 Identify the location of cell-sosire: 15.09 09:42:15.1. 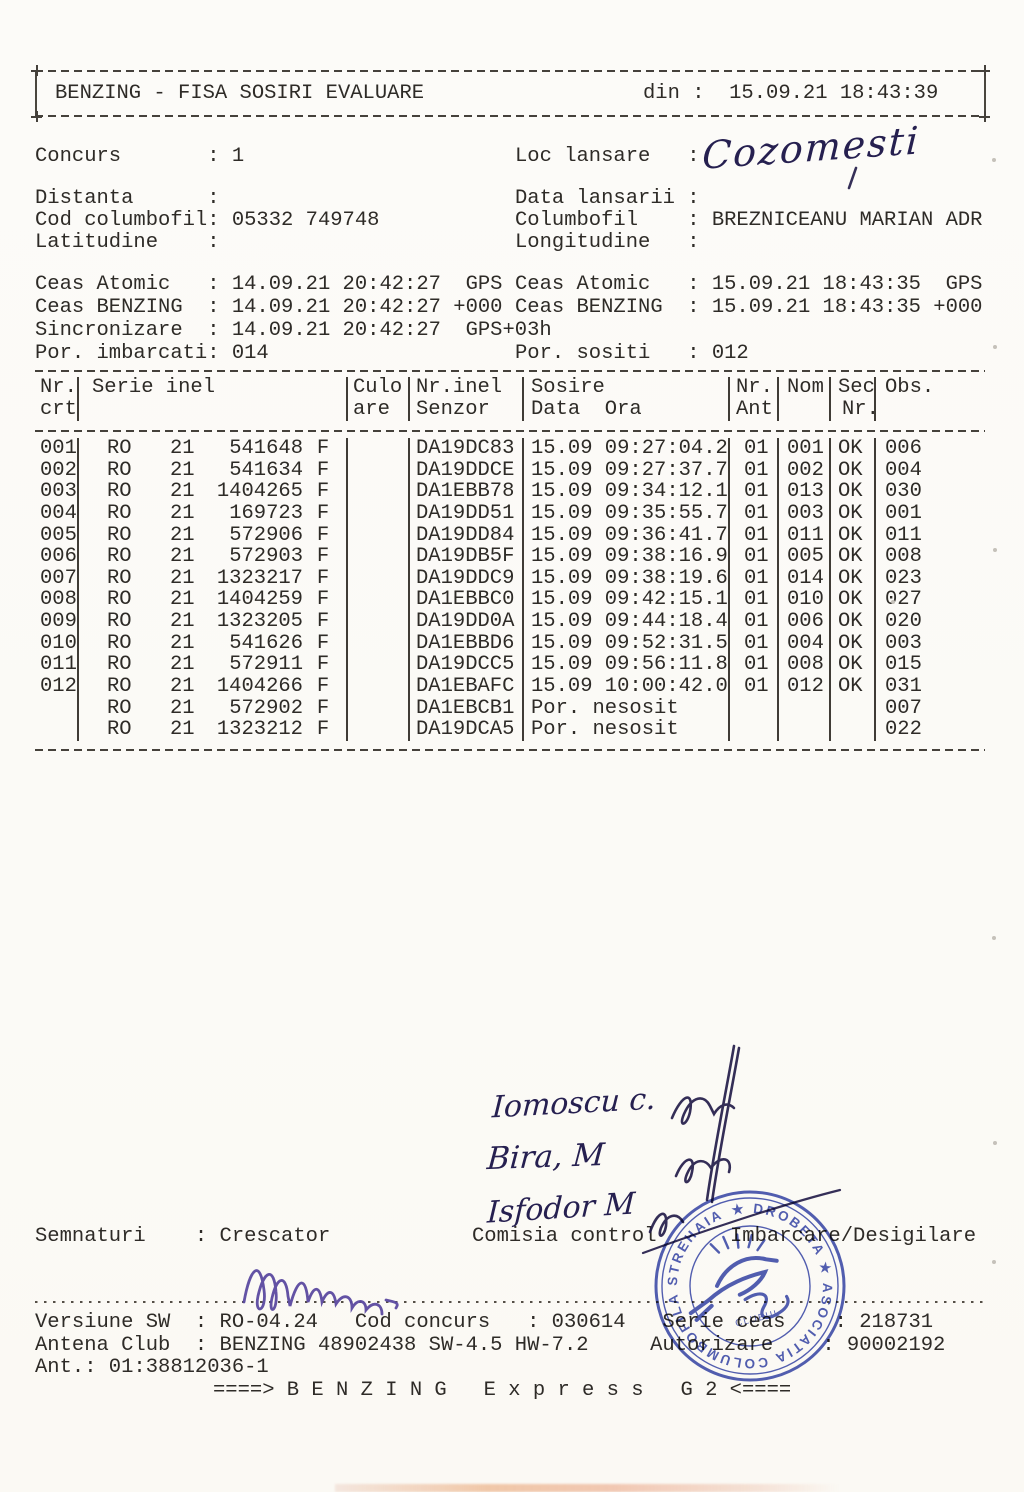
(625, 600).